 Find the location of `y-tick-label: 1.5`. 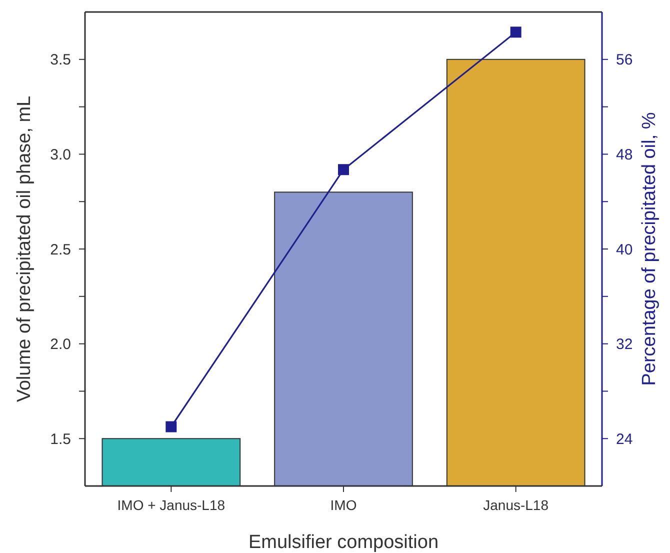

y-tick-label: 1.5 is located at coordinates (60, 439).